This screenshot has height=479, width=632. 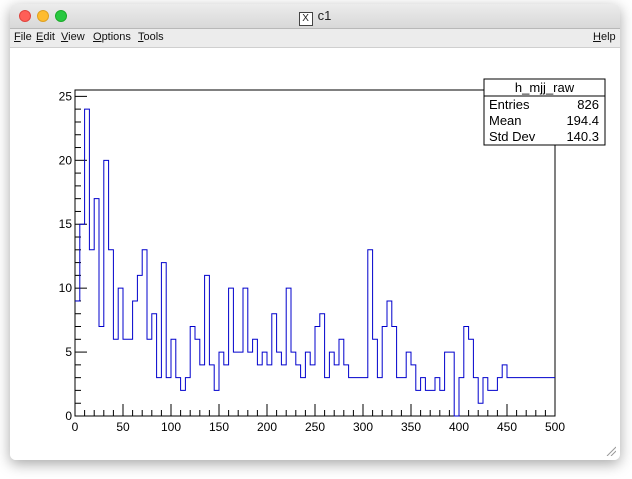 I want to click on close-button, so click(x=25, y=16).